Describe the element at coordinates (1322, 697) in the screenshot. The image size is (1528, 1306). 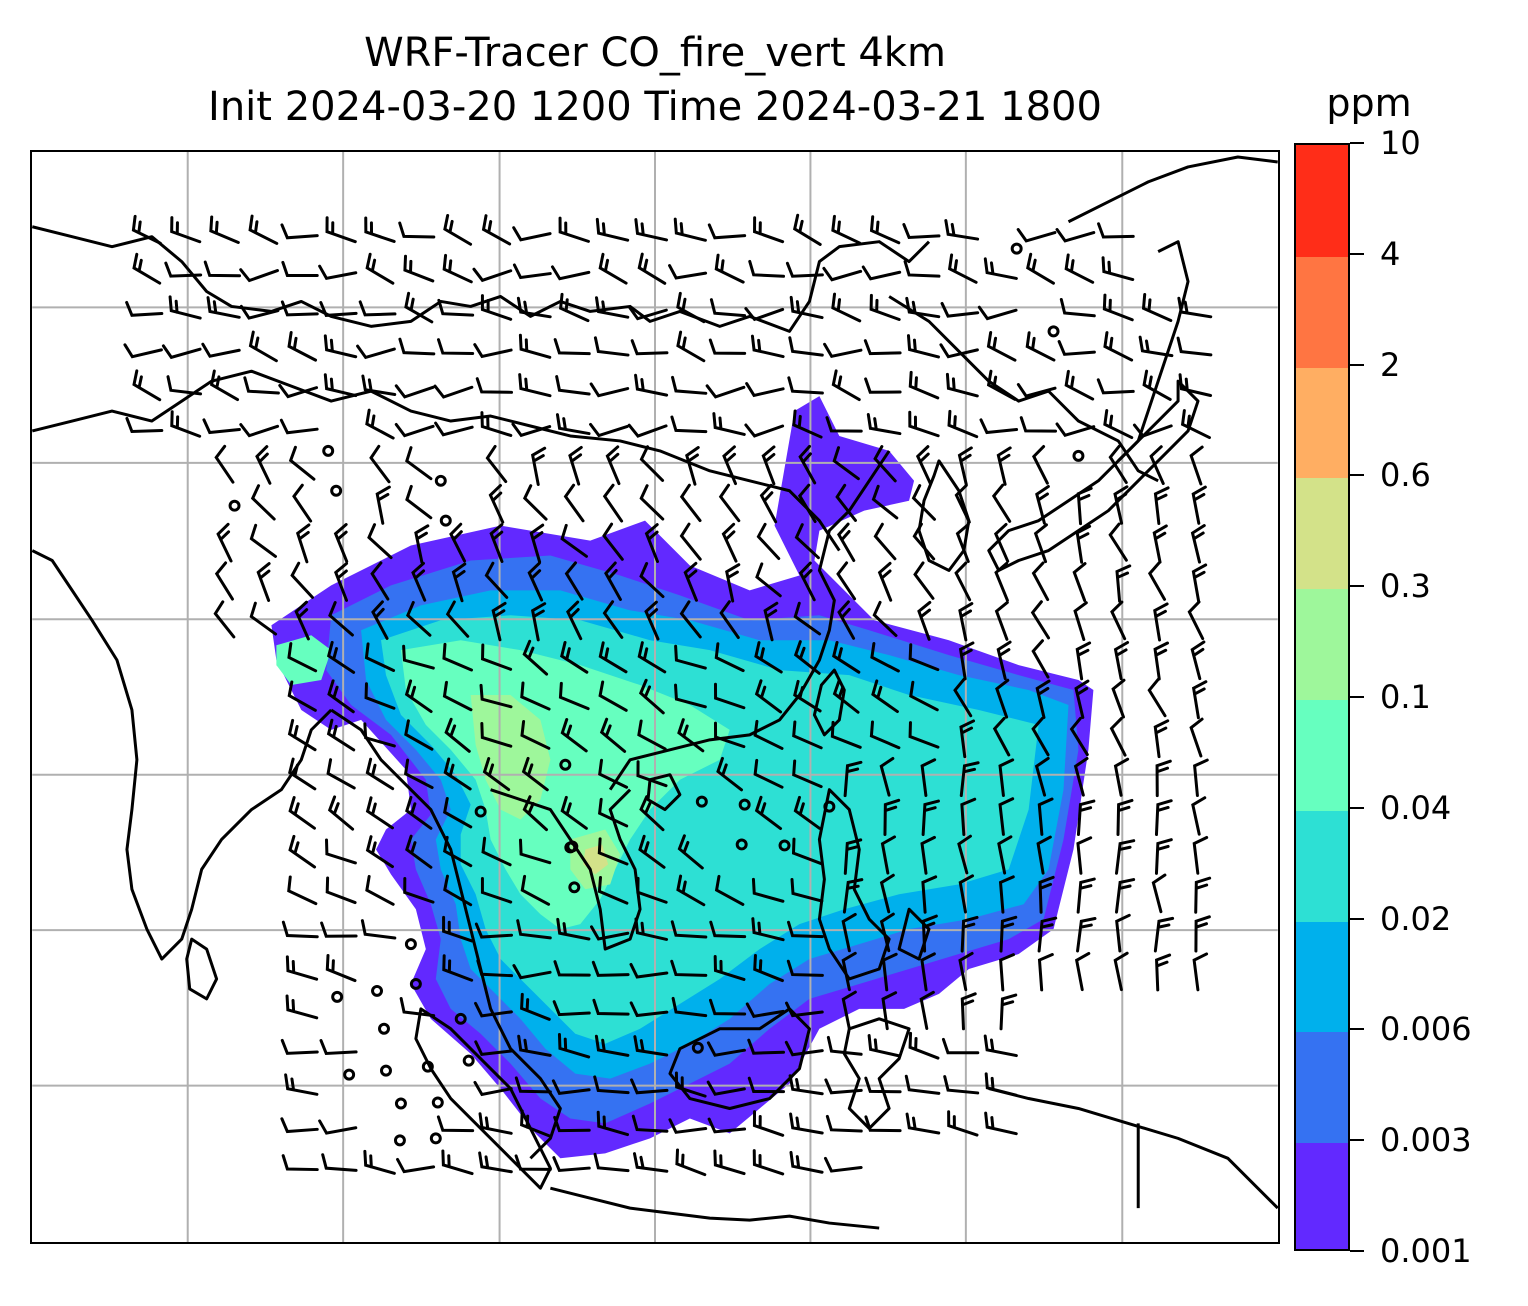
I see `colorbar` at that location.